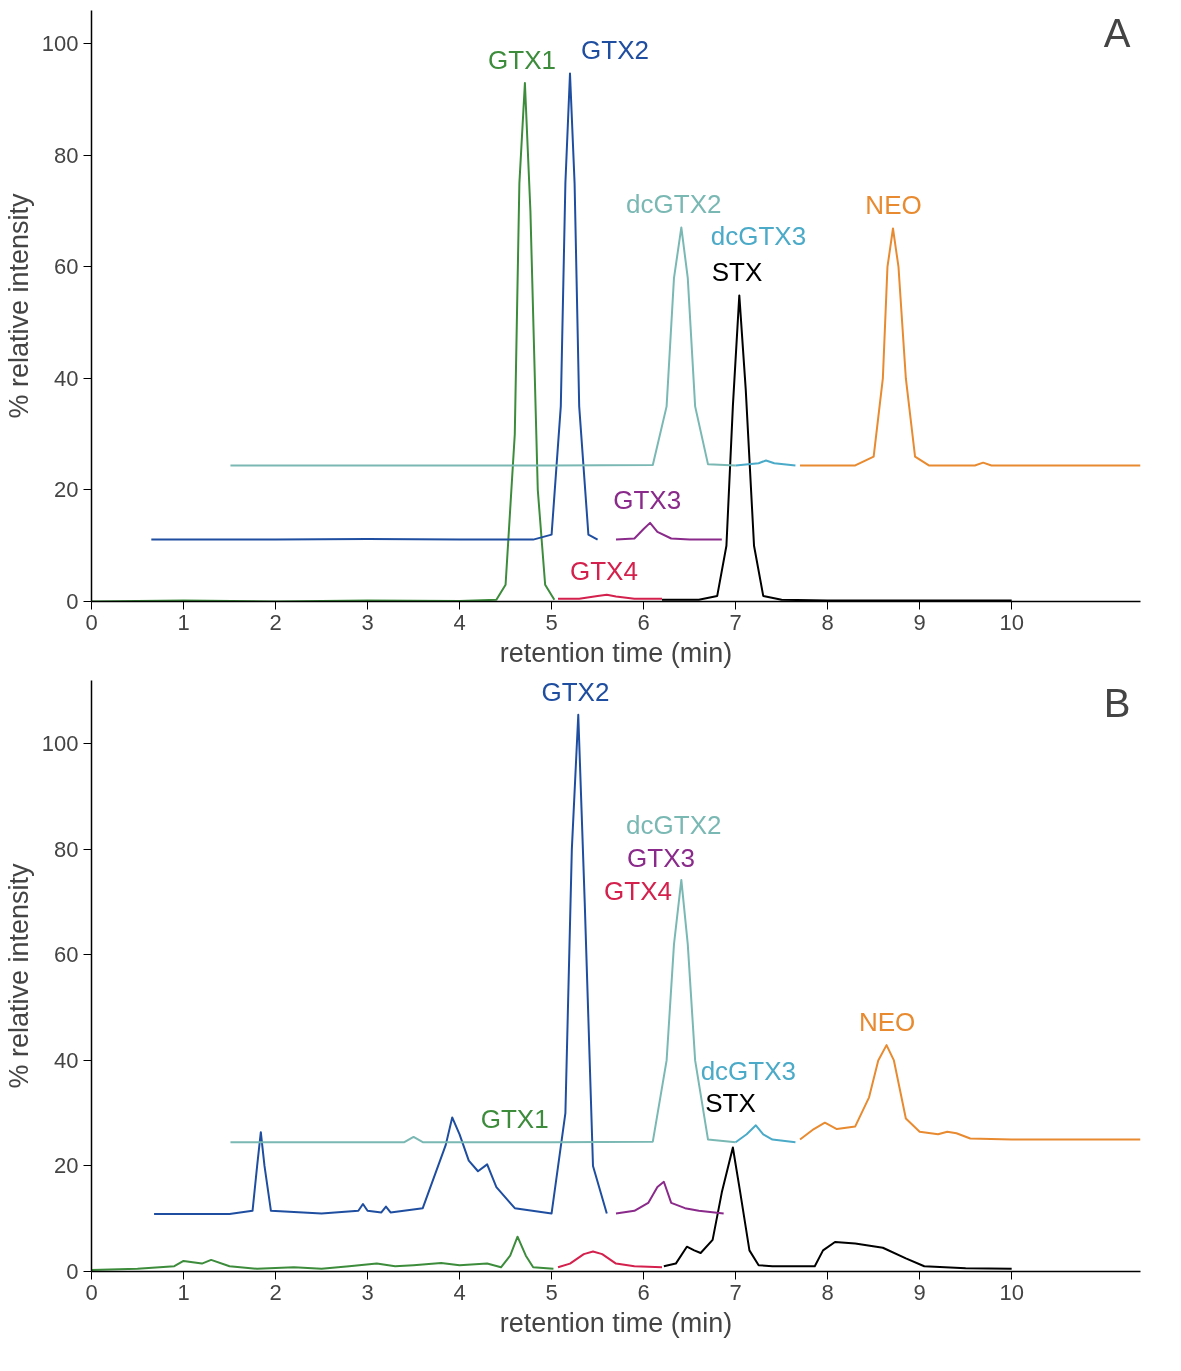 This screenshot has width=1181, height=1371. What do you see at coordinates (514, 1118) in the screenshot?
I see `text: GTX1` at bounding box center [514, 1118].